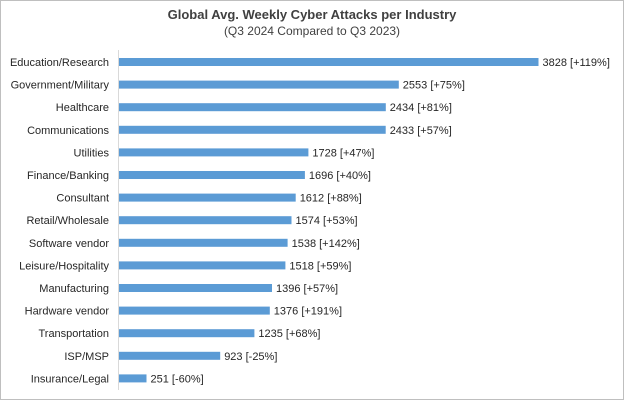  What do you see at coordinates (67, 221) in the screenshot?
I see `category-label: Retail/Wholesale` at bounding box center [67, 221].